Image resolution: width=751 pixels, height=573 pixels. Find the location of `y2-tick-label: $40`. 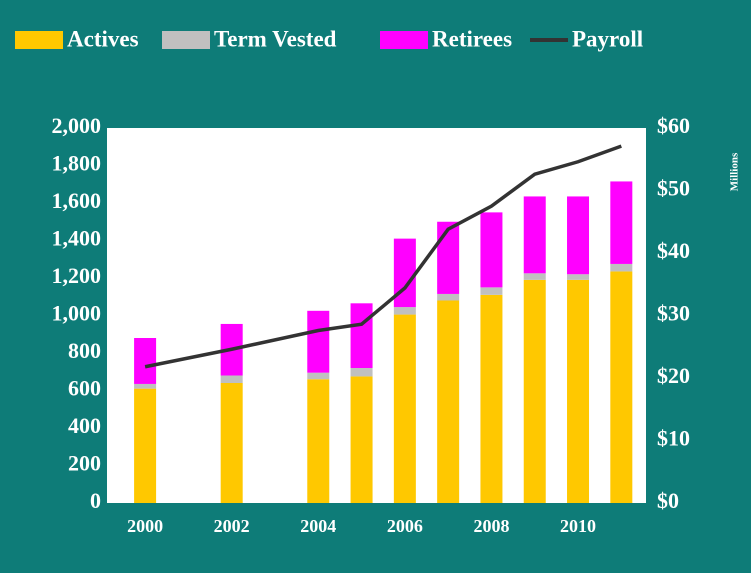

y2-tick-label: $40 is located at coordinates (673, 250).